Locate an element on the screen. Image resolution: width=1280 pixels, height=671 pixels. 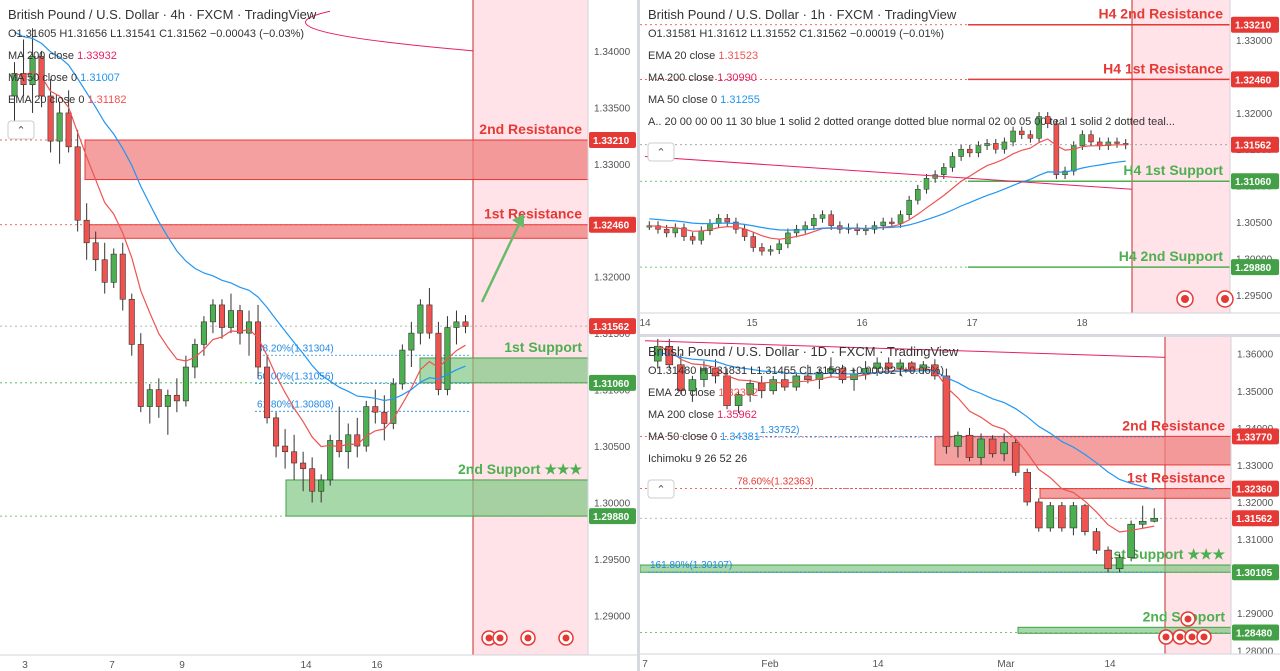
zone-2nd-support is located at coordinates (437, 498).